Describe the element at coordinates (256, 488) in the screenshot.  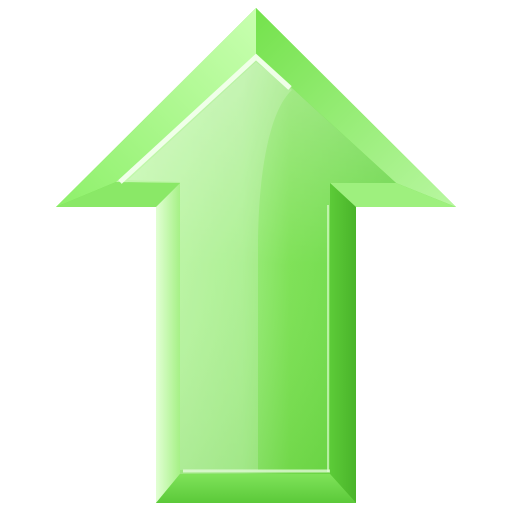
I see `arrow-shaft-bottom-bevel` at that location.